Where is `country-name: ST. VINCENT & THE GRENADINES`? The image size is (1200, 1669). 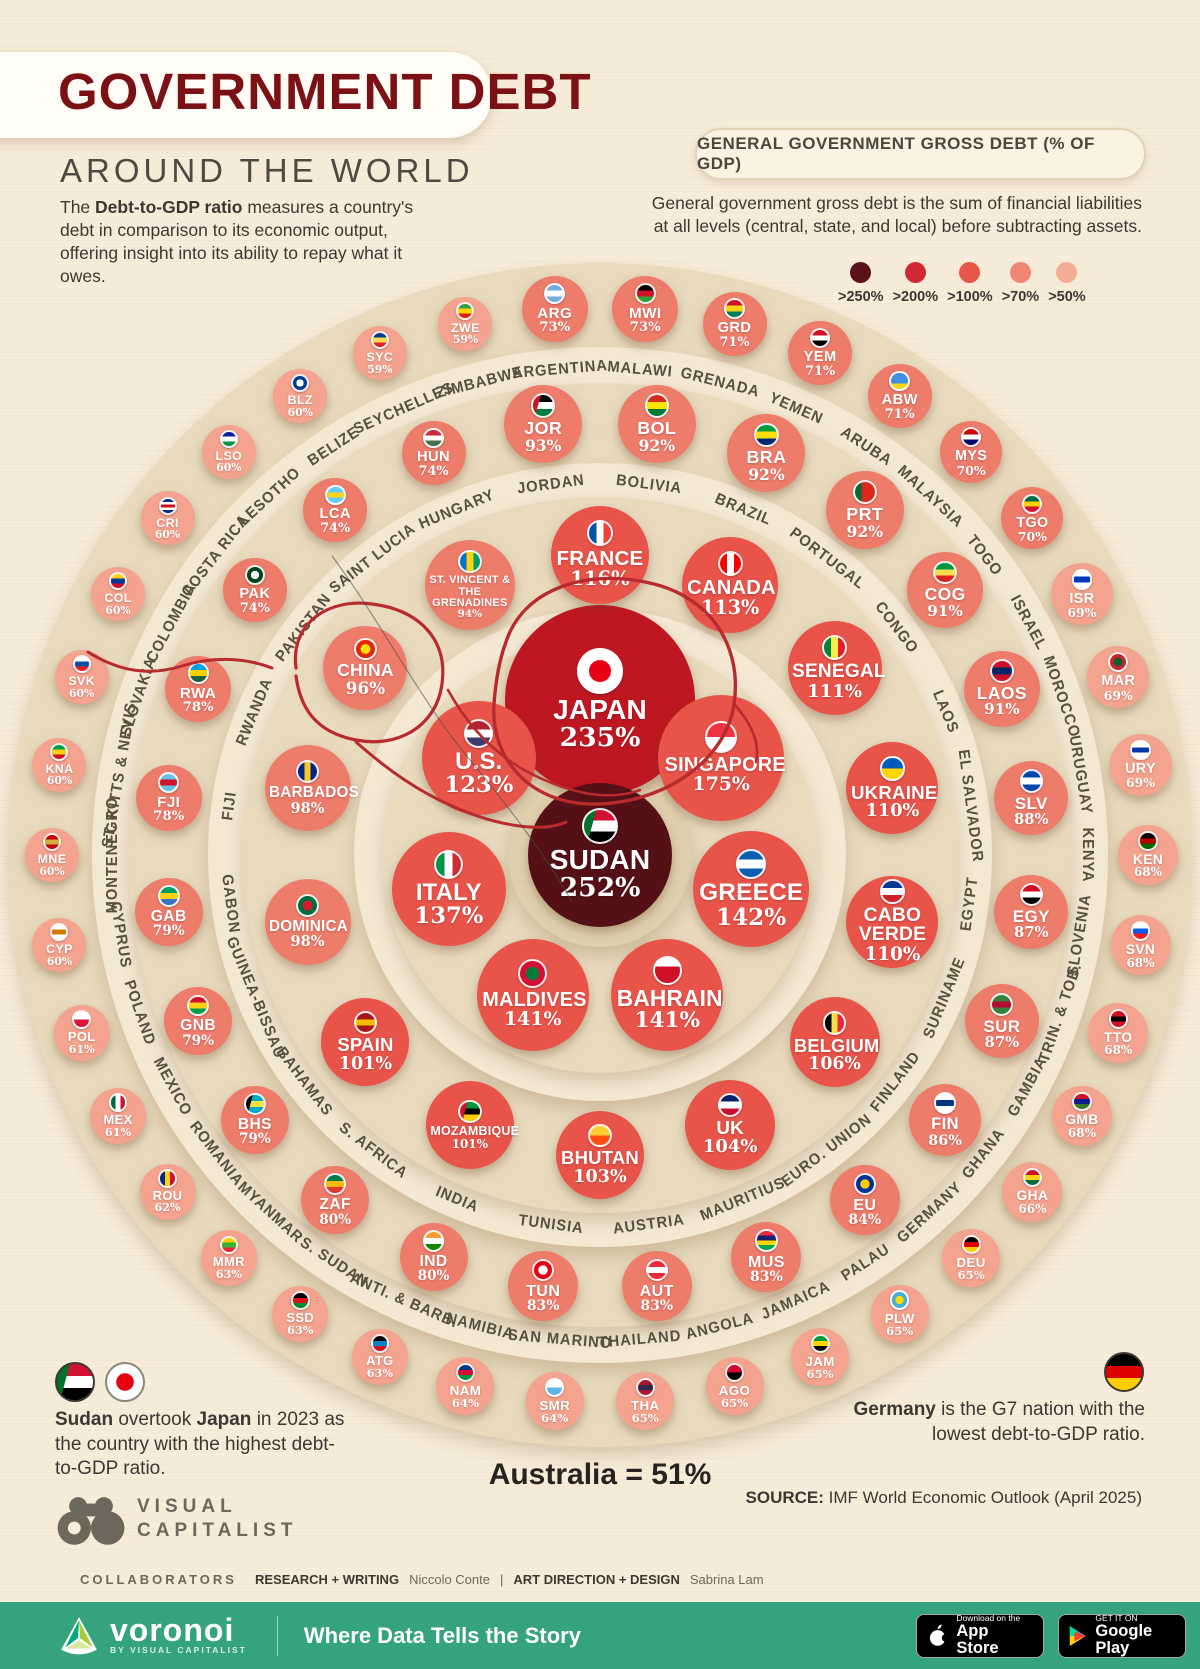
country-name: ST. VINCENT & THE GRENADINES is located at coordinates (470, 591).